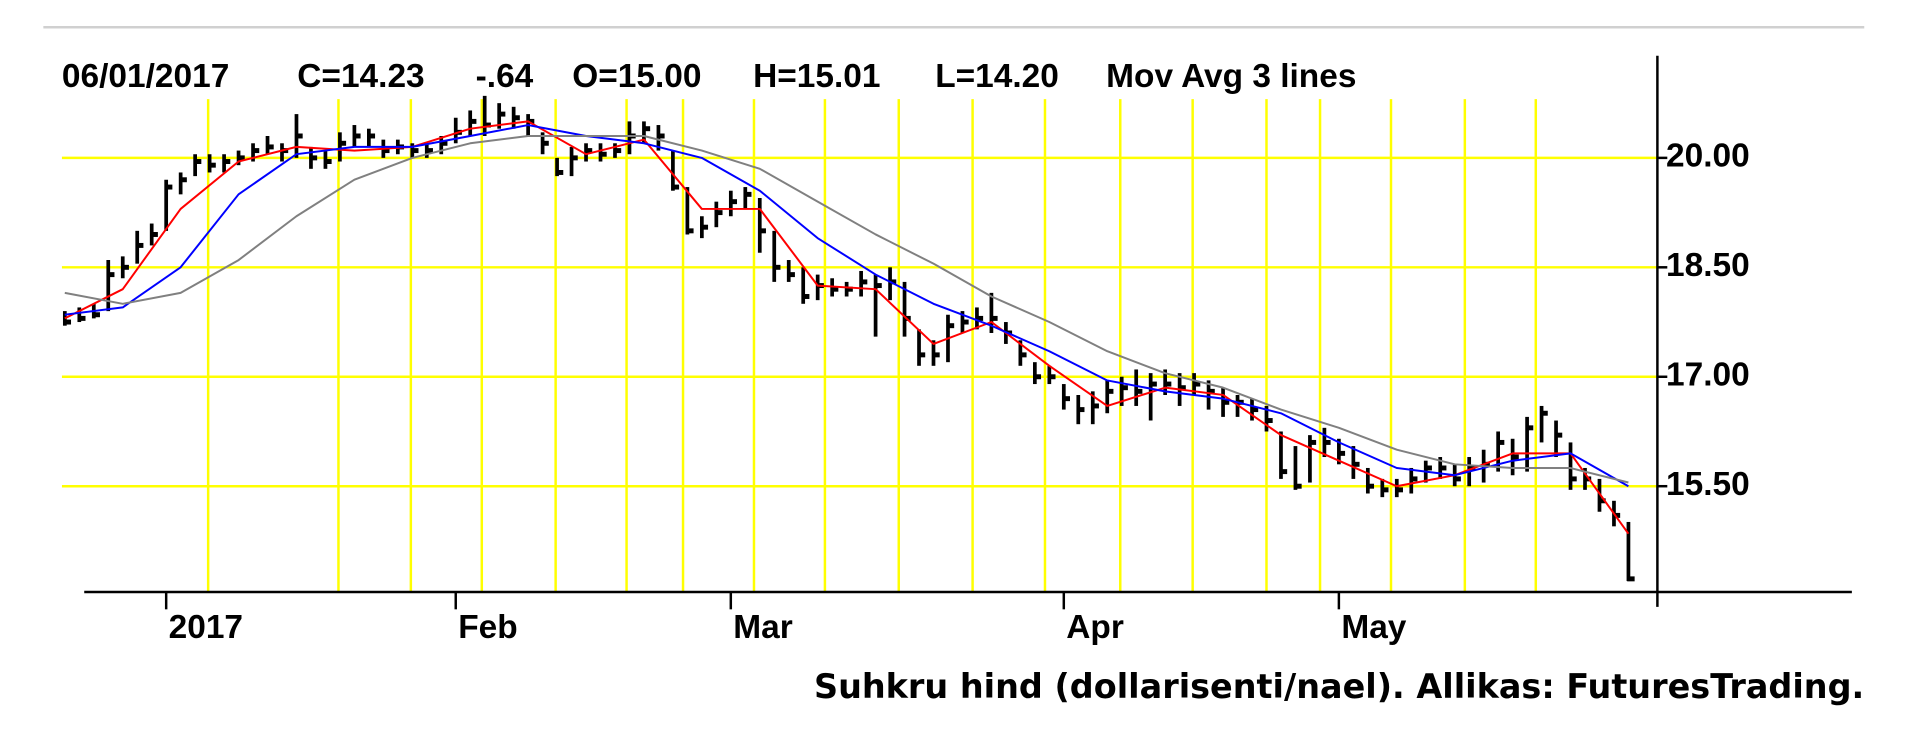 Image resolution: width=1920 pixels, height=753 pixels. I want to click on y-tick-label: 17.00, so click(1708, 375).